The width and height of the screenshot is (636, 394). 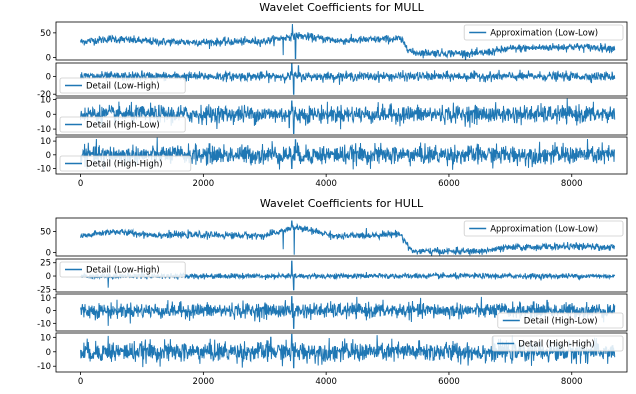 What do you see at coordinates (44, 290) in the screenshot?
I see `y-tick-label: -25` at bounding box center [44, 290].